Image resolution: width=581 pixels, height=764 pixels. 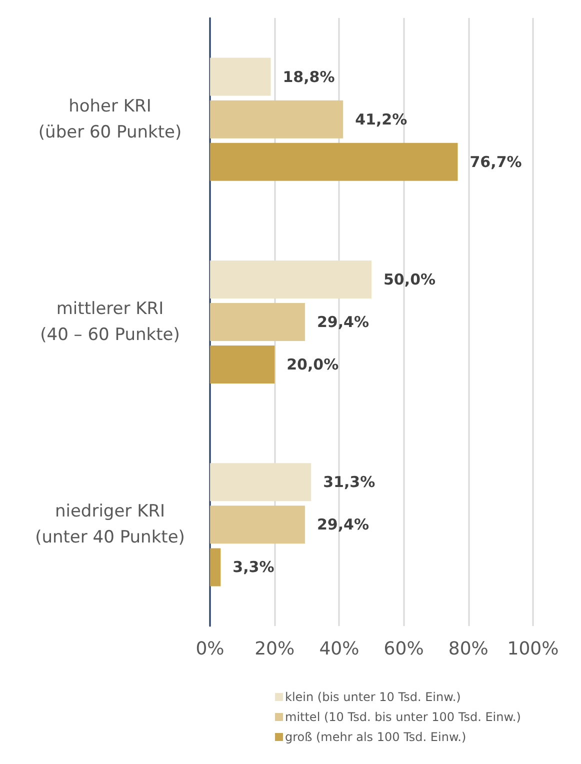 What do you see at coordinates (339, 649) in the screenshot?
I see `x-tick-label: 40%` at bounding box center [339, 649].